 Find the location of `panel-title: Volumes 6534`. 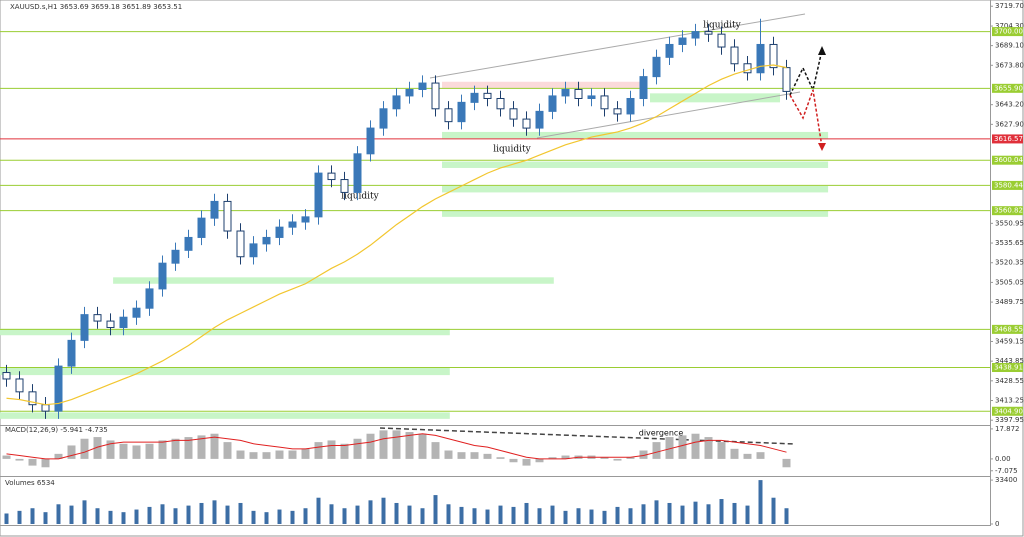

panel-title: Volumes 6534 is located at coordinates (30, 483).